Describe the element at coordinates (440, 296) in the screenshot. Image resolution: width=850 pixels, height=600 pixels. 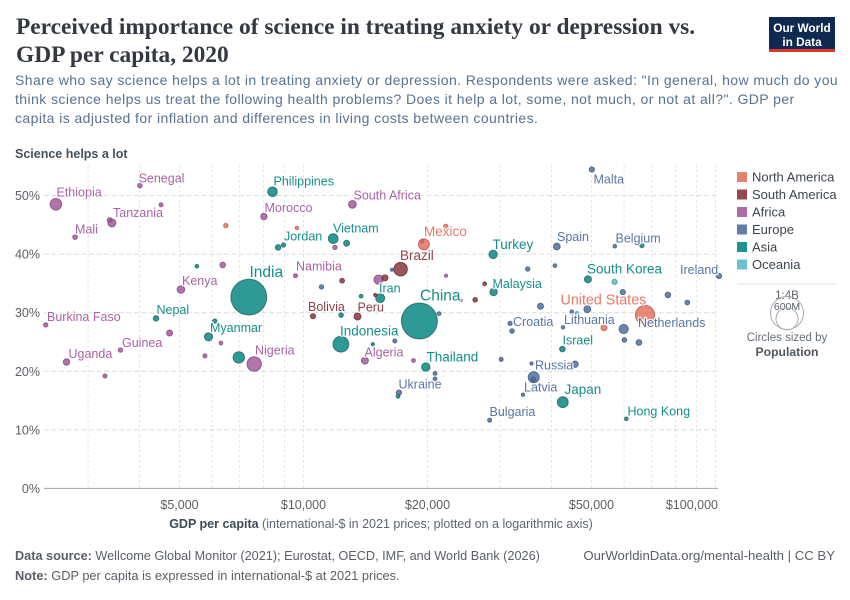
I see `svg-text: China` at that location.